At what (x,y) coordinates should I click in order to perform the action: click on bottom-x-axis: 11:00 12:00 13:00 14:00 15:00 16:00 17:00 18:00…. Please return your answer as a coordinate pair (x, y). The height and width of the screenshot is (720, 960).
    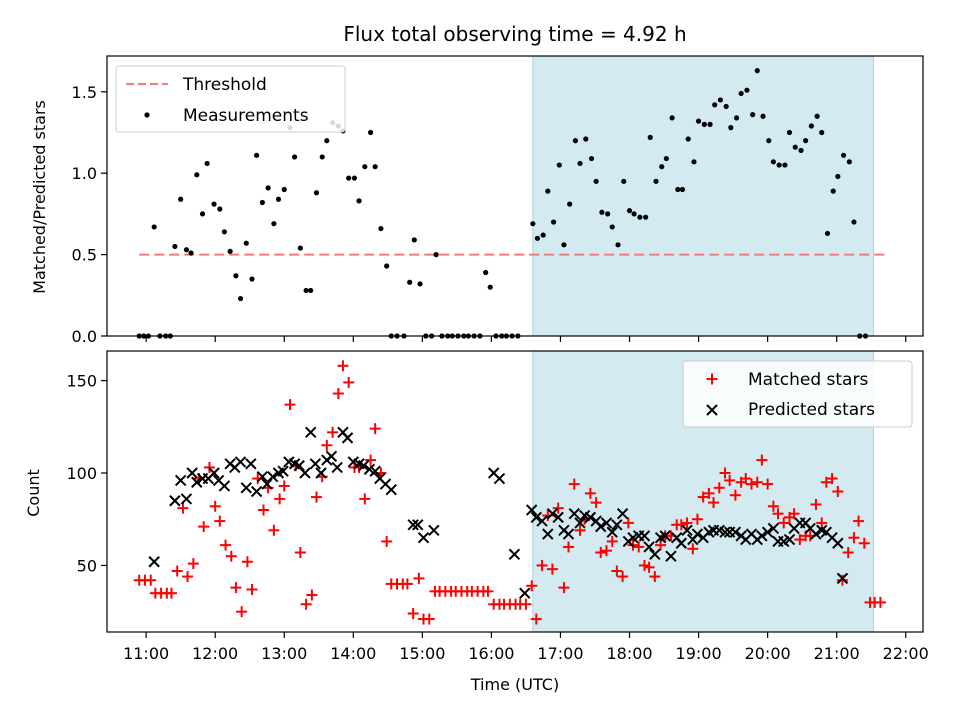
    Looking at the image, I should click on (526, 647).